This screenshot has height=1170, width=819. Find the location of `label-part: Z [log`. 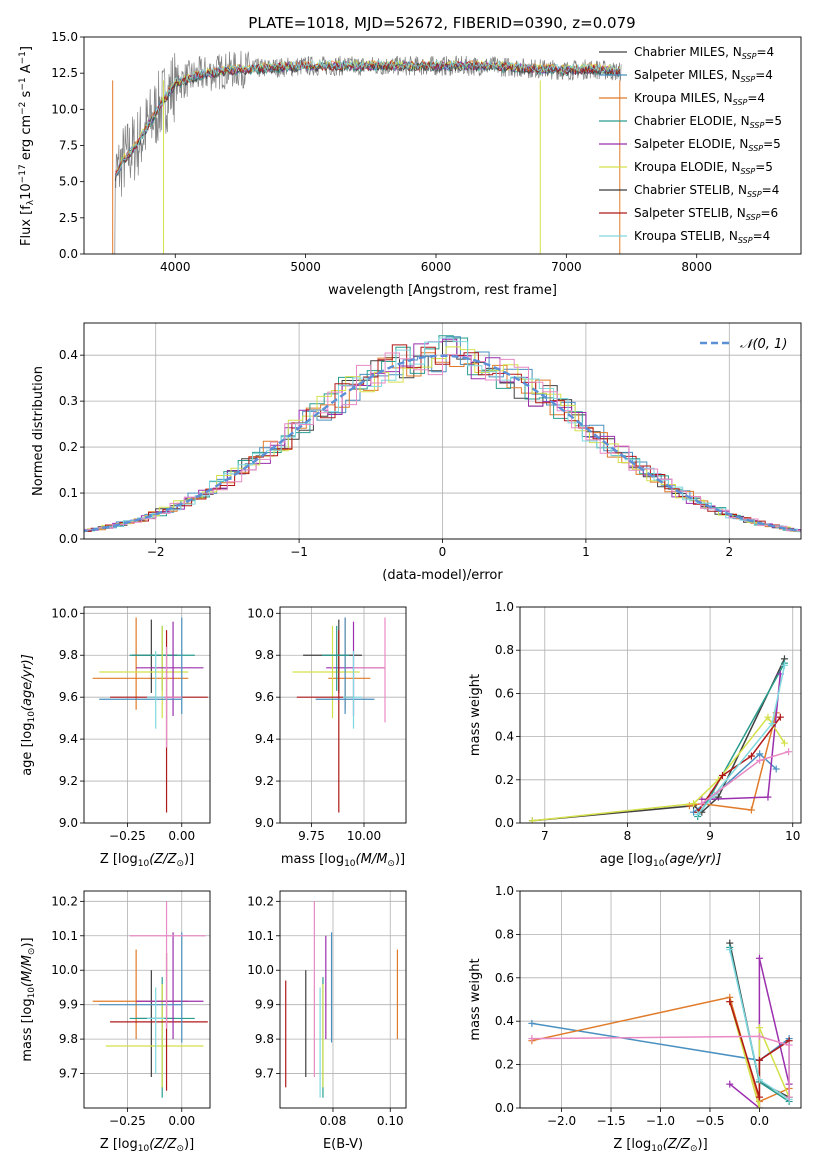

label-part: Z [log is located at coordinates (632, 1144).